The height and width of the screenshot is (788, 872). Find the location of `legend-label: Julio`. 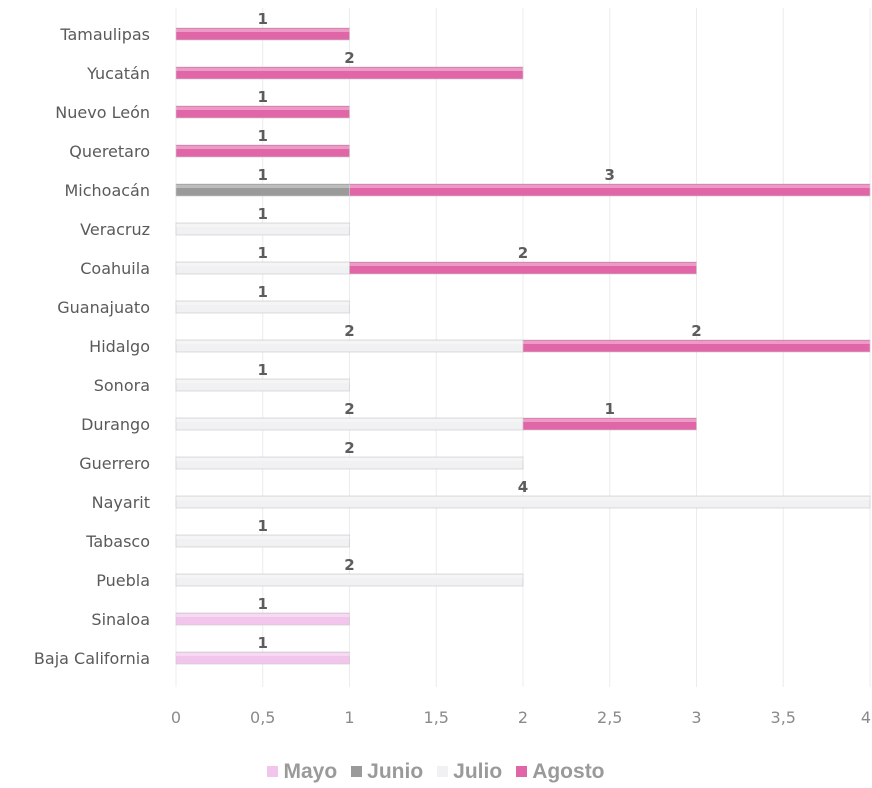

legend-label: Julio is located at coordinates (478, 771).